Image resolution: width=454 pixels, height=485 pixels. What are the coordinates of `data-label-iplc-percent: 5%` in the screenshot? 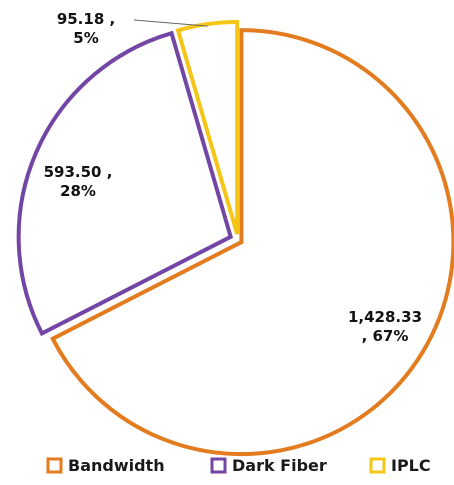 It's located at (85, 38).